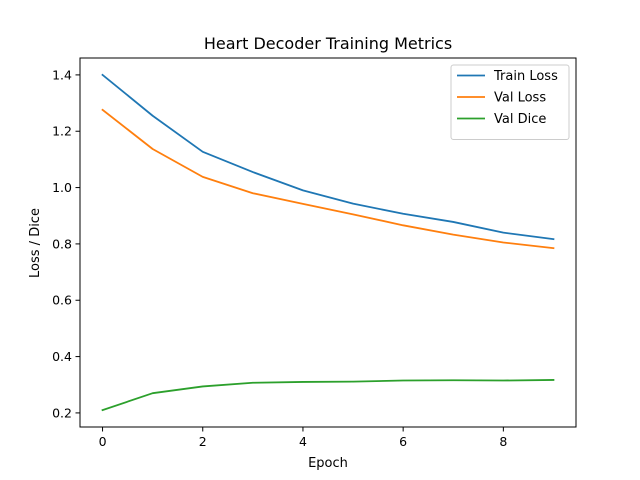  I want to click on y-tick-label: 0.2, so click(62, 412).